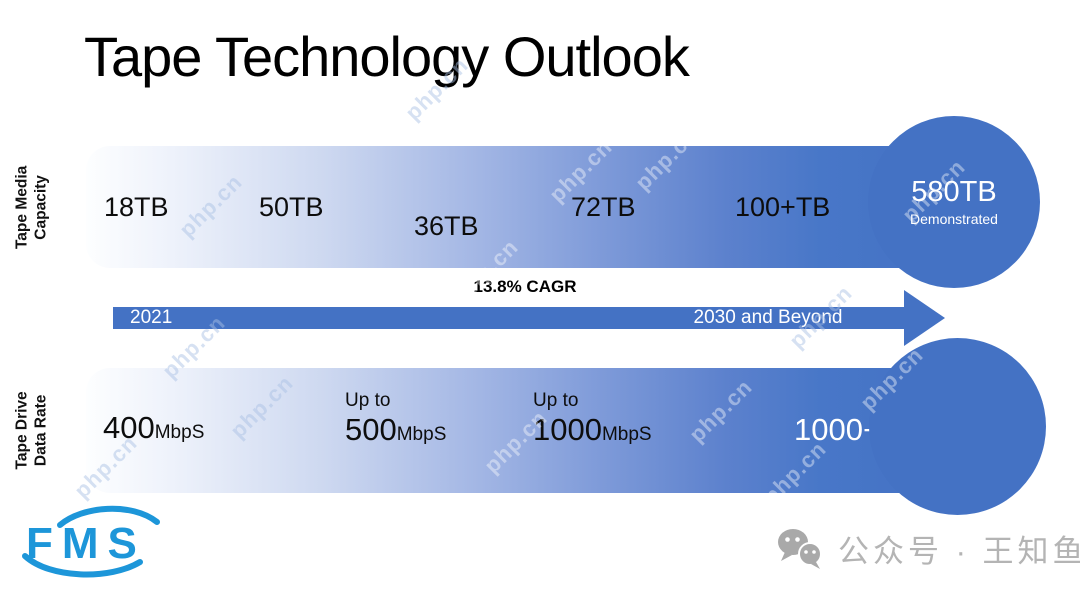  What do you see at coordinates (603, 207) in the screenshot?
I see `capacity-value-72tb: 72TB` at bounding box center [603, 207].